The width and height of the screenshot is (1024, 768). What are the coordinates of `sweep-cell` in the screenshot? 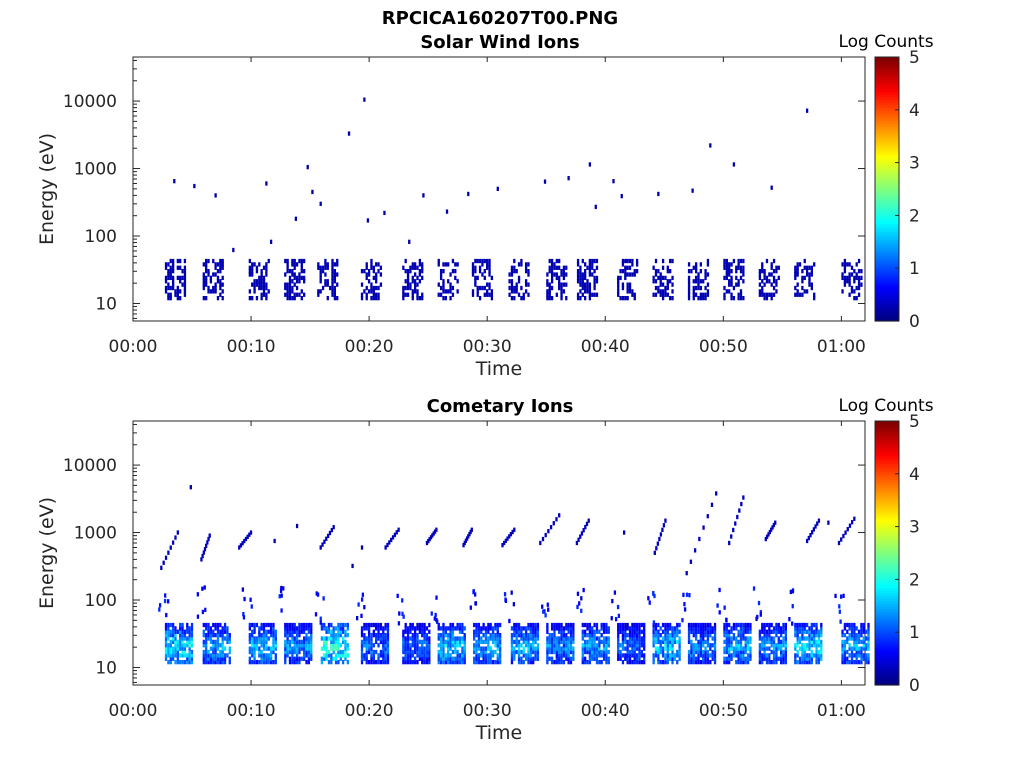 It's located at (743, 497).